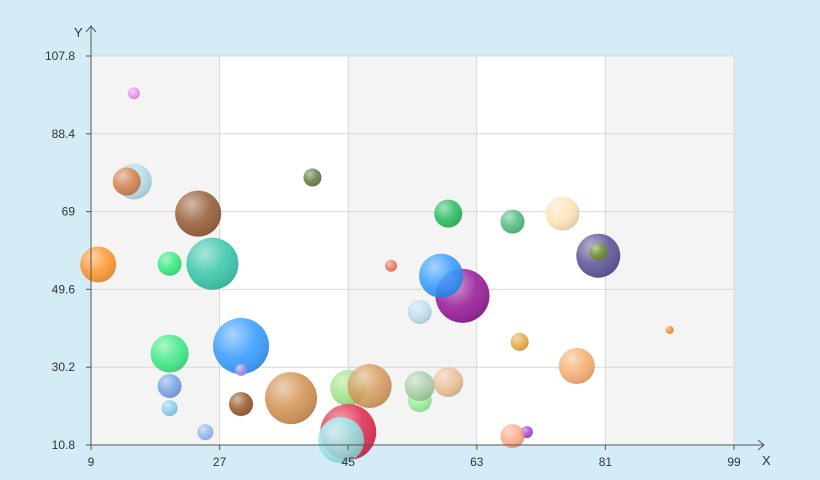 Image resolution: width=820 pixels, height=480 pixels. What do you see at coordinates (220, 462) in the screenshot?
I see `x-tick-label: 27` at bounding box center [220, 462].